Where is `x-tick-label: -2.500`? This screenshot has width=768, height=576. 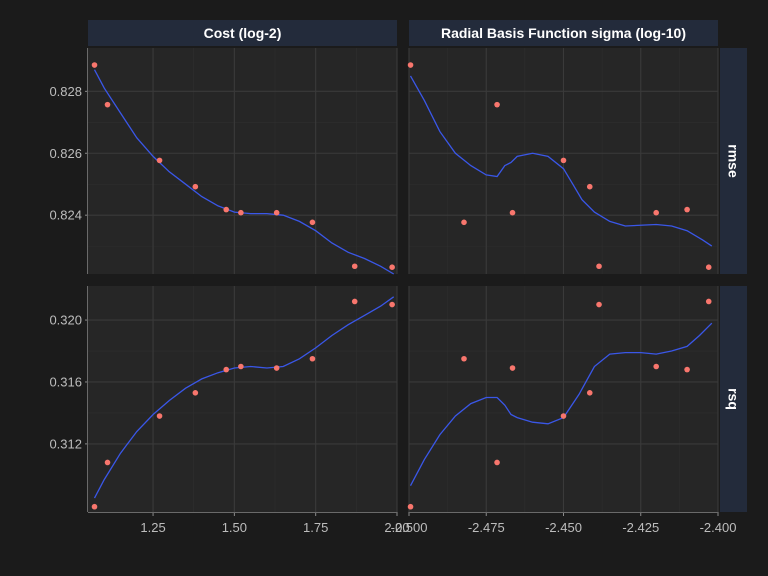 x-tick-label: -2.500 is located at coordinates (409, 527).